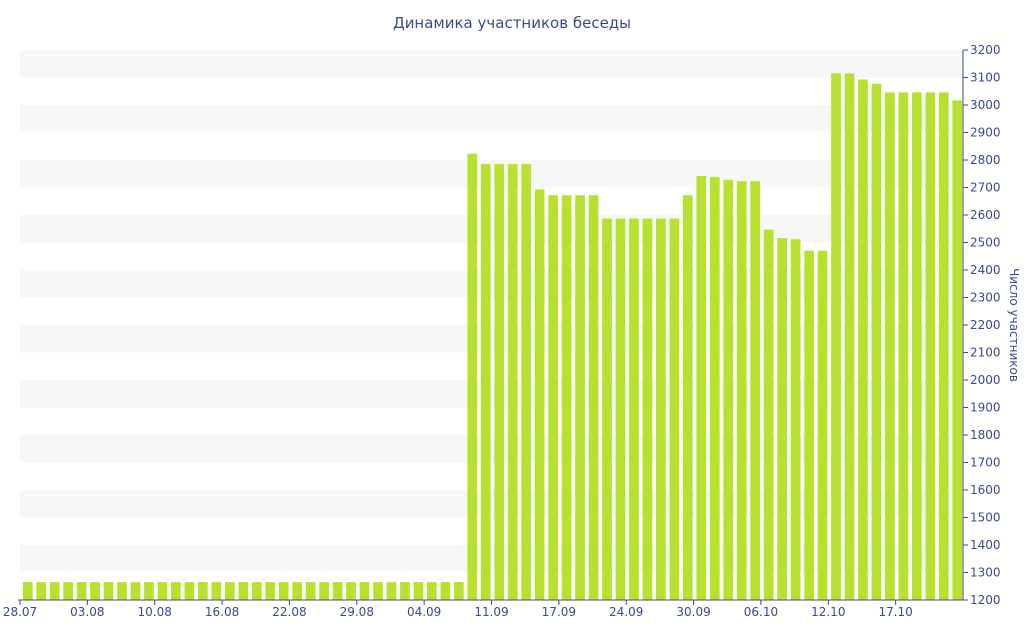 The height and width of the screenshot is (640, 1024). Describe the element at coordinates (985, 133) in the screenshot. I see `y-tick-label: 2900` at that location.